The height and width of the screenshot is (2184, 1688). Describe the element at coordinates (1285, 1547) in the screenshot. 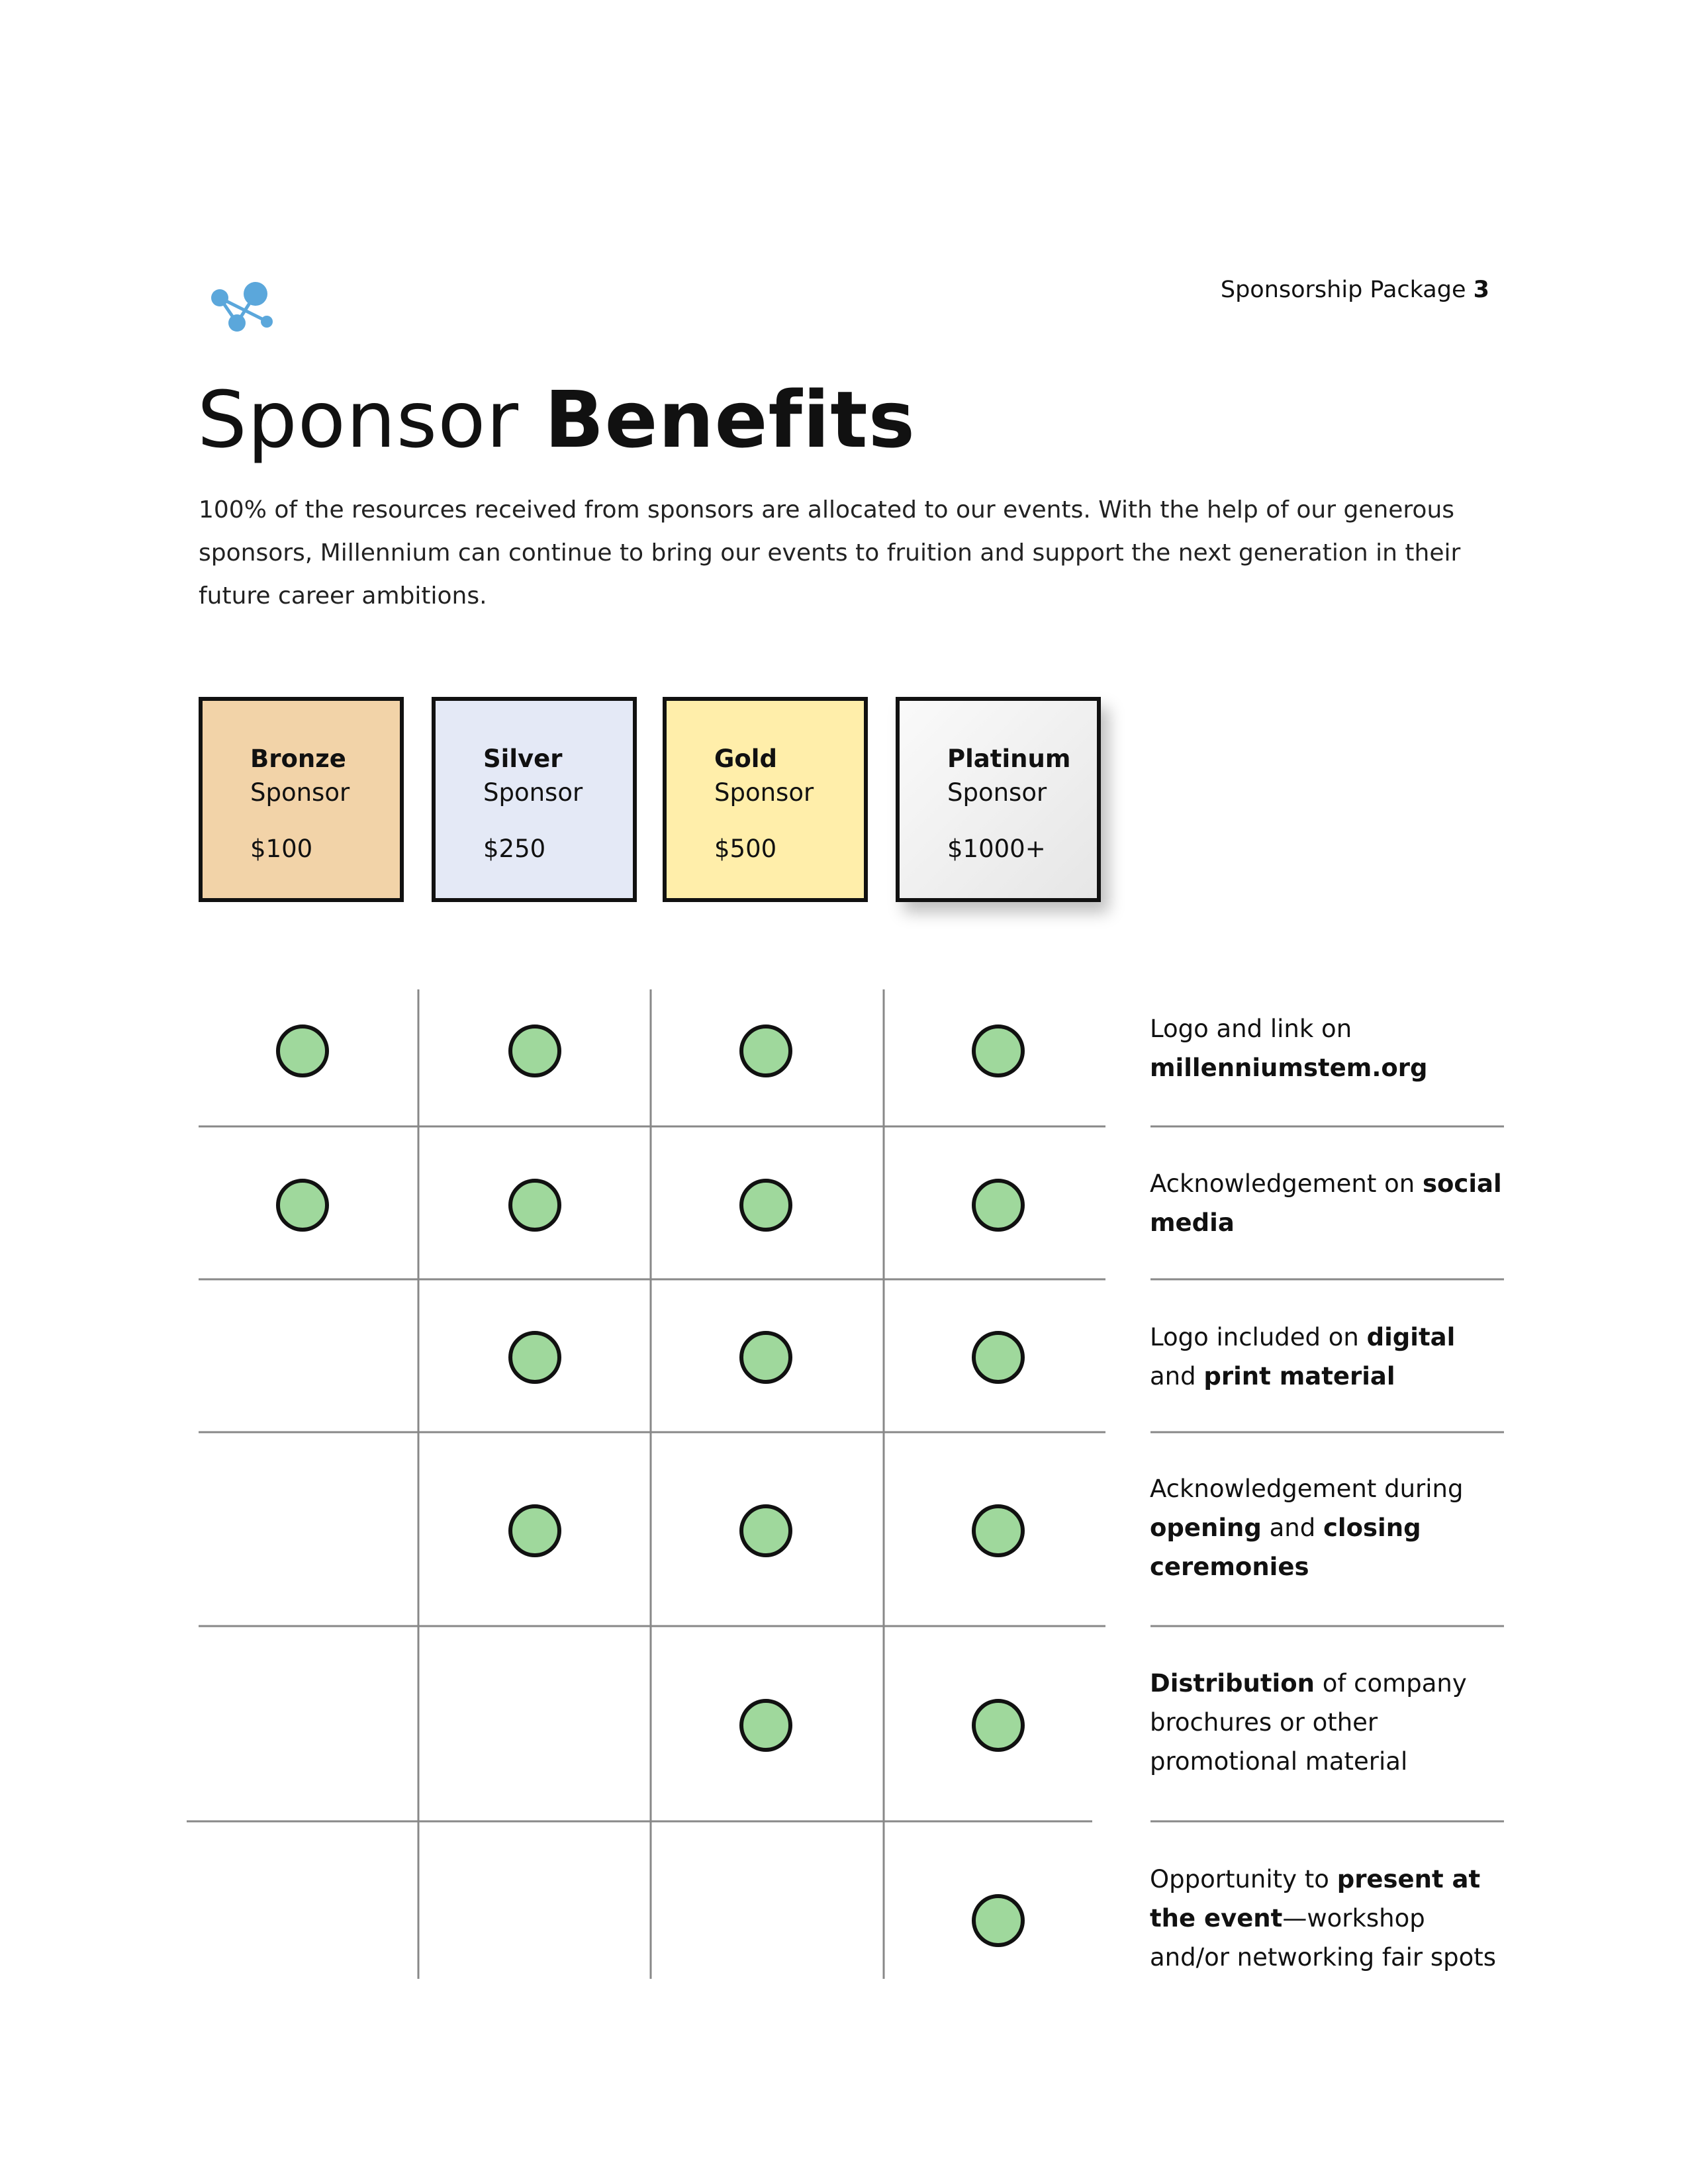

I see `benefit-label-bold: closing ceremonies` at that location.